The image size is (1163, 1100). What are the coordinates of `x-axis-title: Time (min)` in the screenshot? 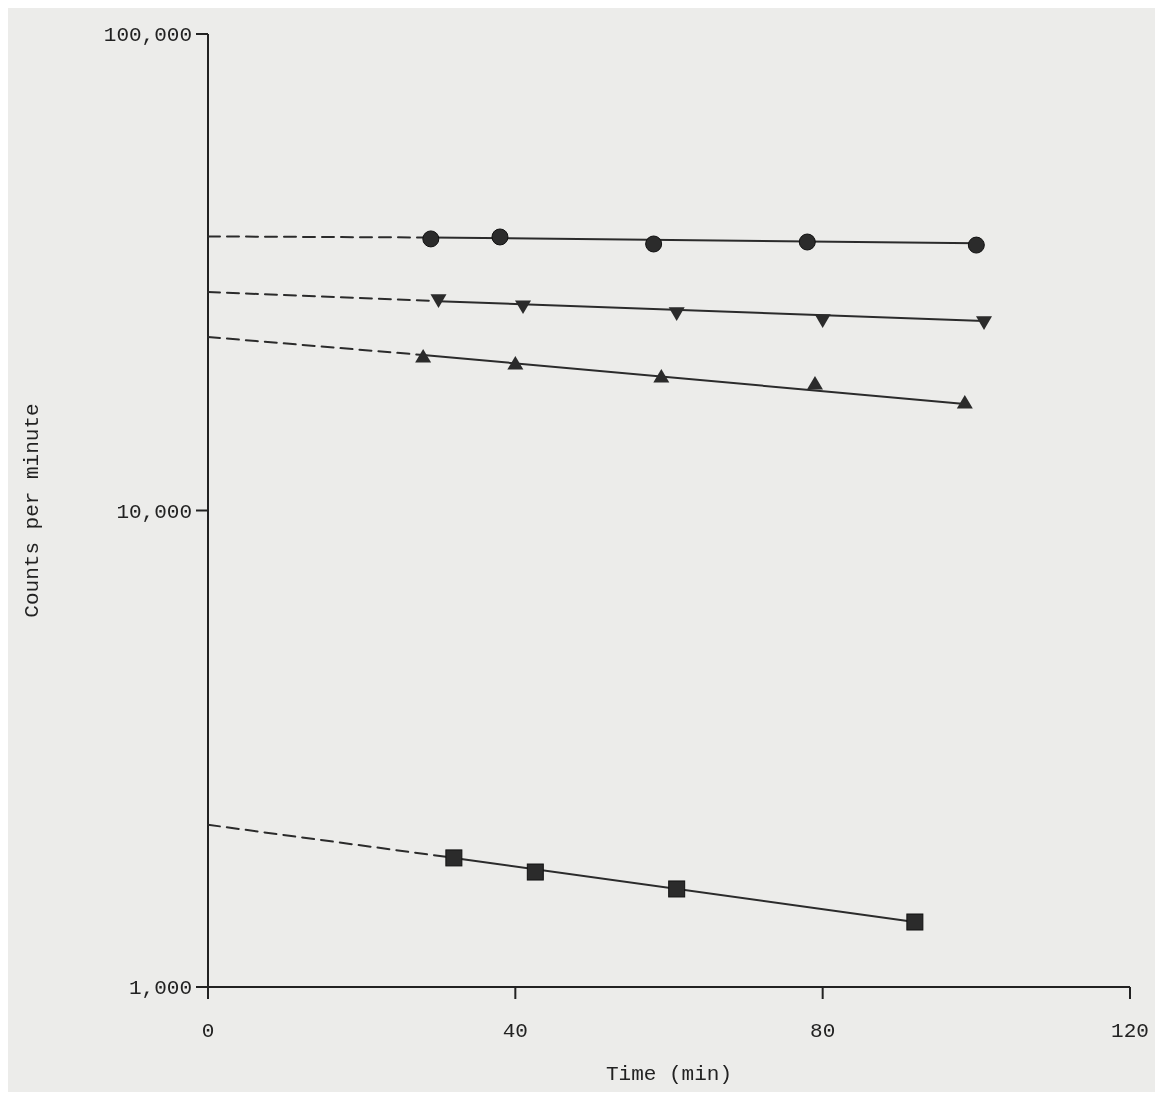 It's located at (669, 1074).